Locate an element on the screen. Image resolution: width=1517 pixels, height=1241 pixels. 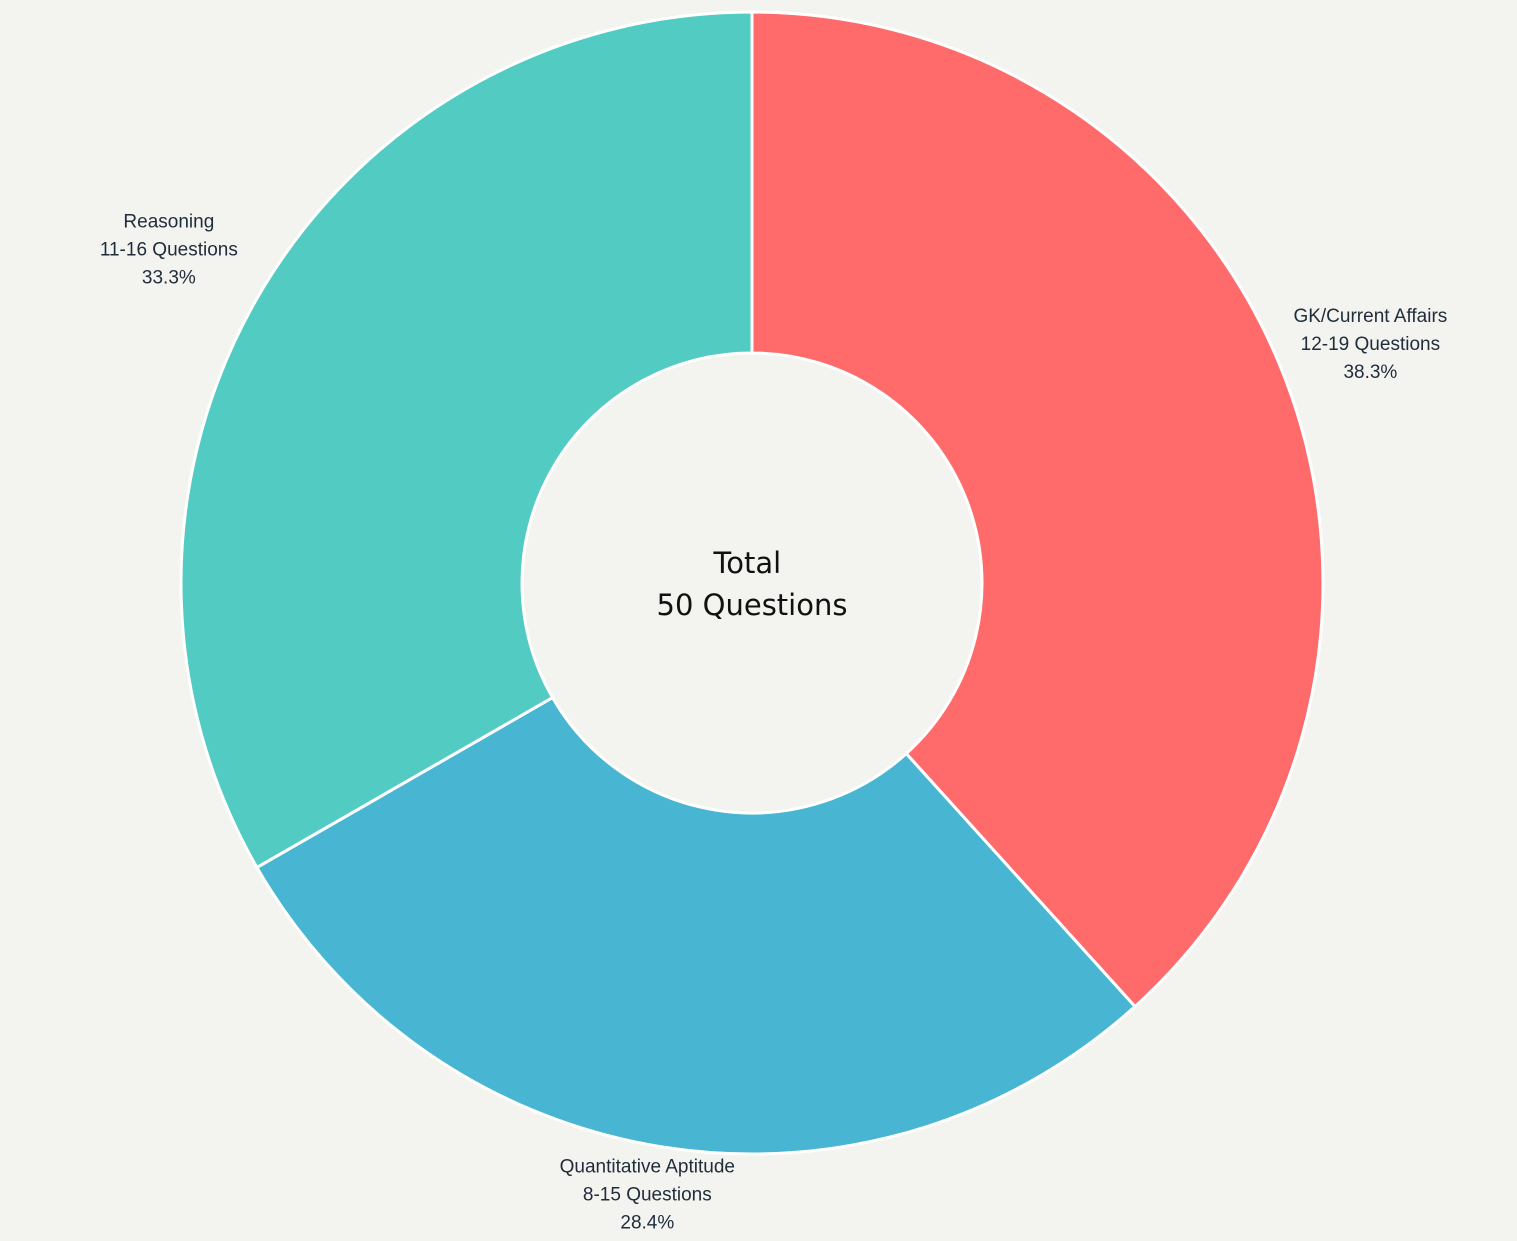
slice-label-range: 12-19 Questions is located at coordinates (1370, 344).